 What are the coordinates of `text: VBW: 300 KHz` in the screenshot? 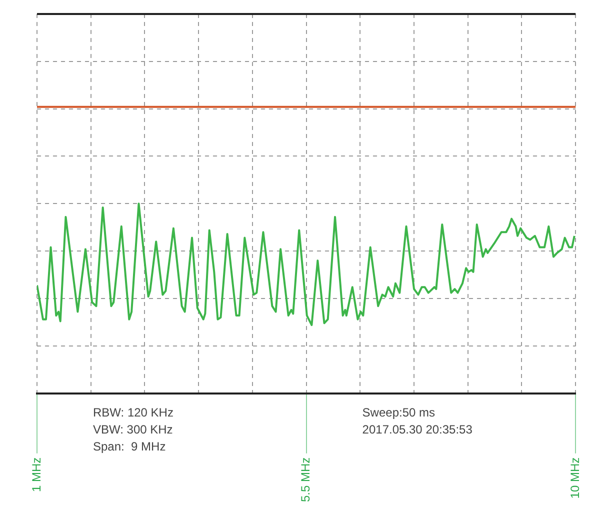 It's located at (133, 429).